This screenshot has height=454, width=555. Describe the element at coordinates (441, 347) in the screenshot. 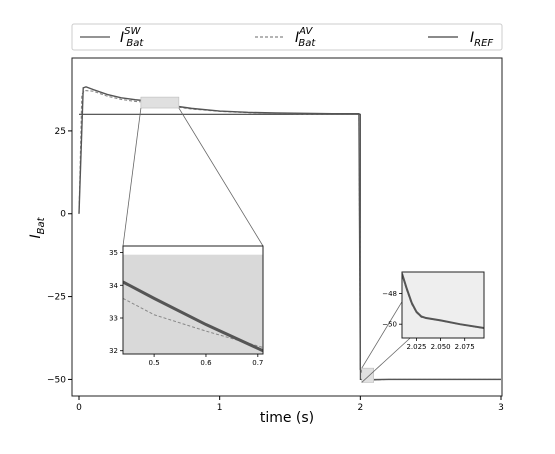

I see `inset-x-tick-label: 2.050` at that location.